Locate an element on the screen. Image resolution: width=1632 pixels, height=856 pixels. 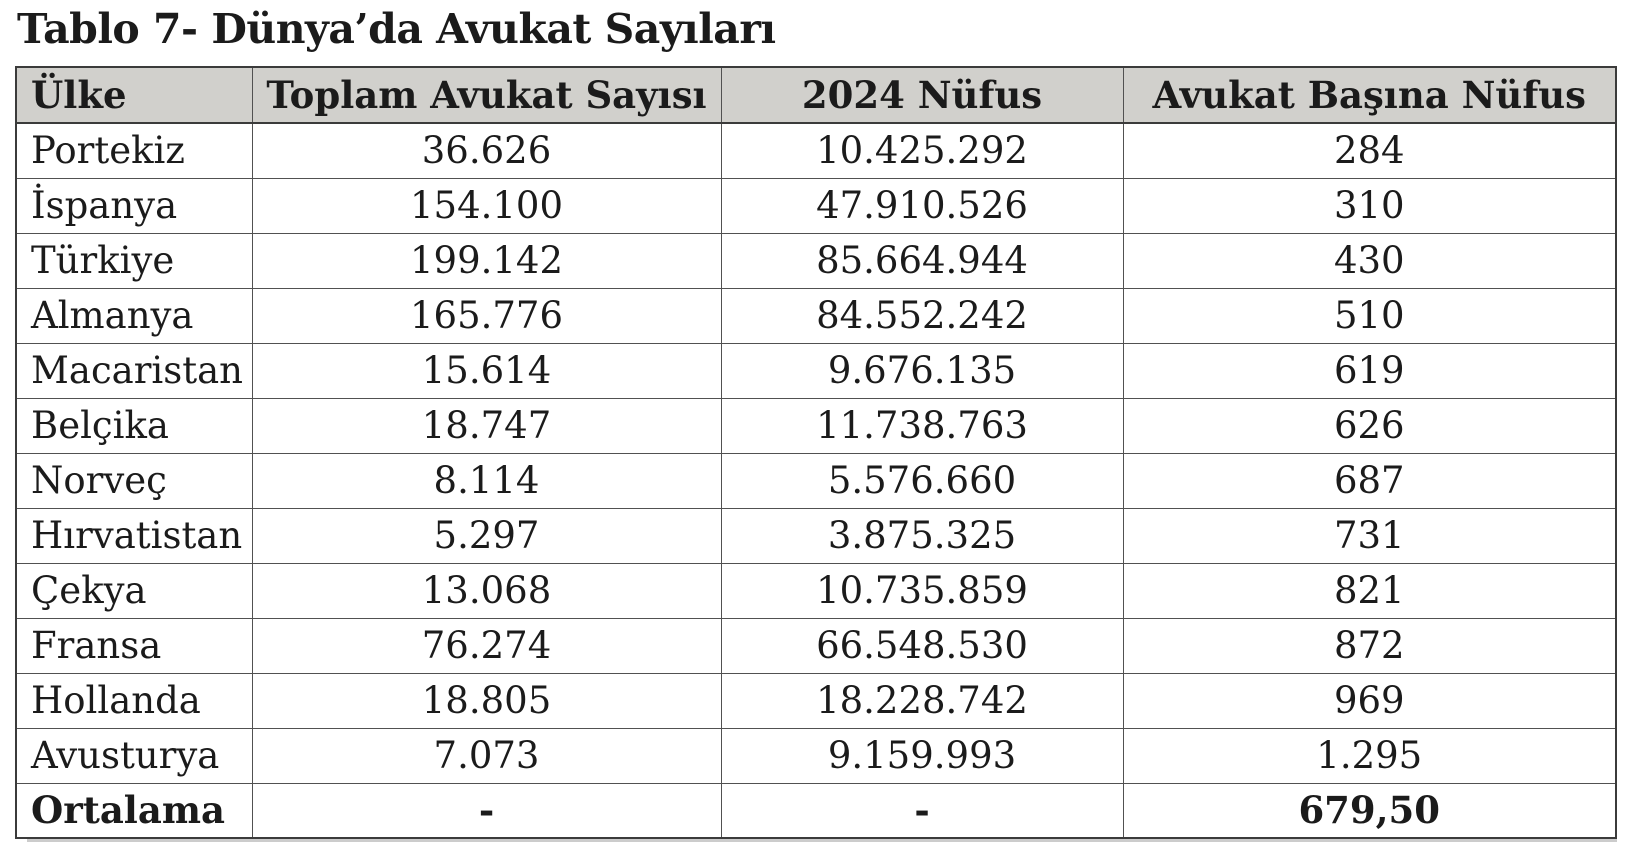
cell-population: 3.875.325 is located at coordinates (922, 535).